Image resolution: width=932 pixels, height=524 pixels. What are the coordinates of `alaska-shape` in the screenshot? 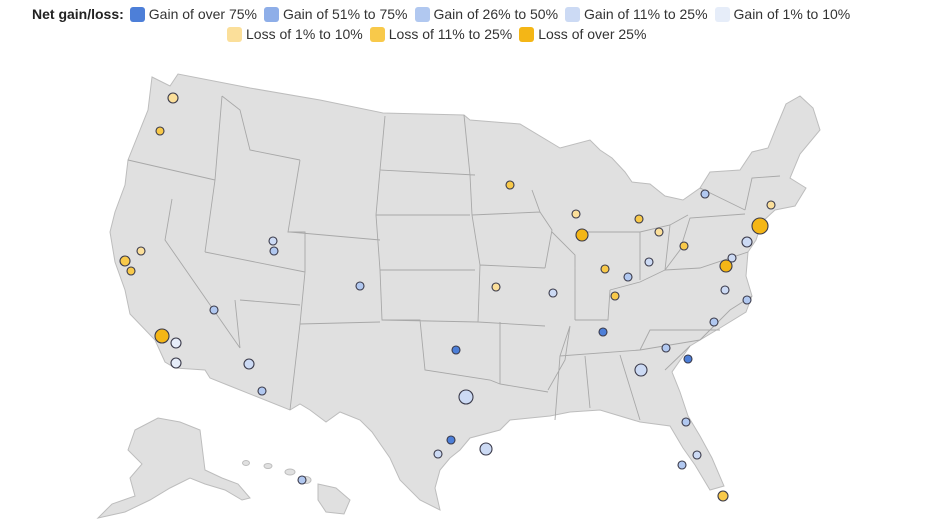 It's located at (173, 468).